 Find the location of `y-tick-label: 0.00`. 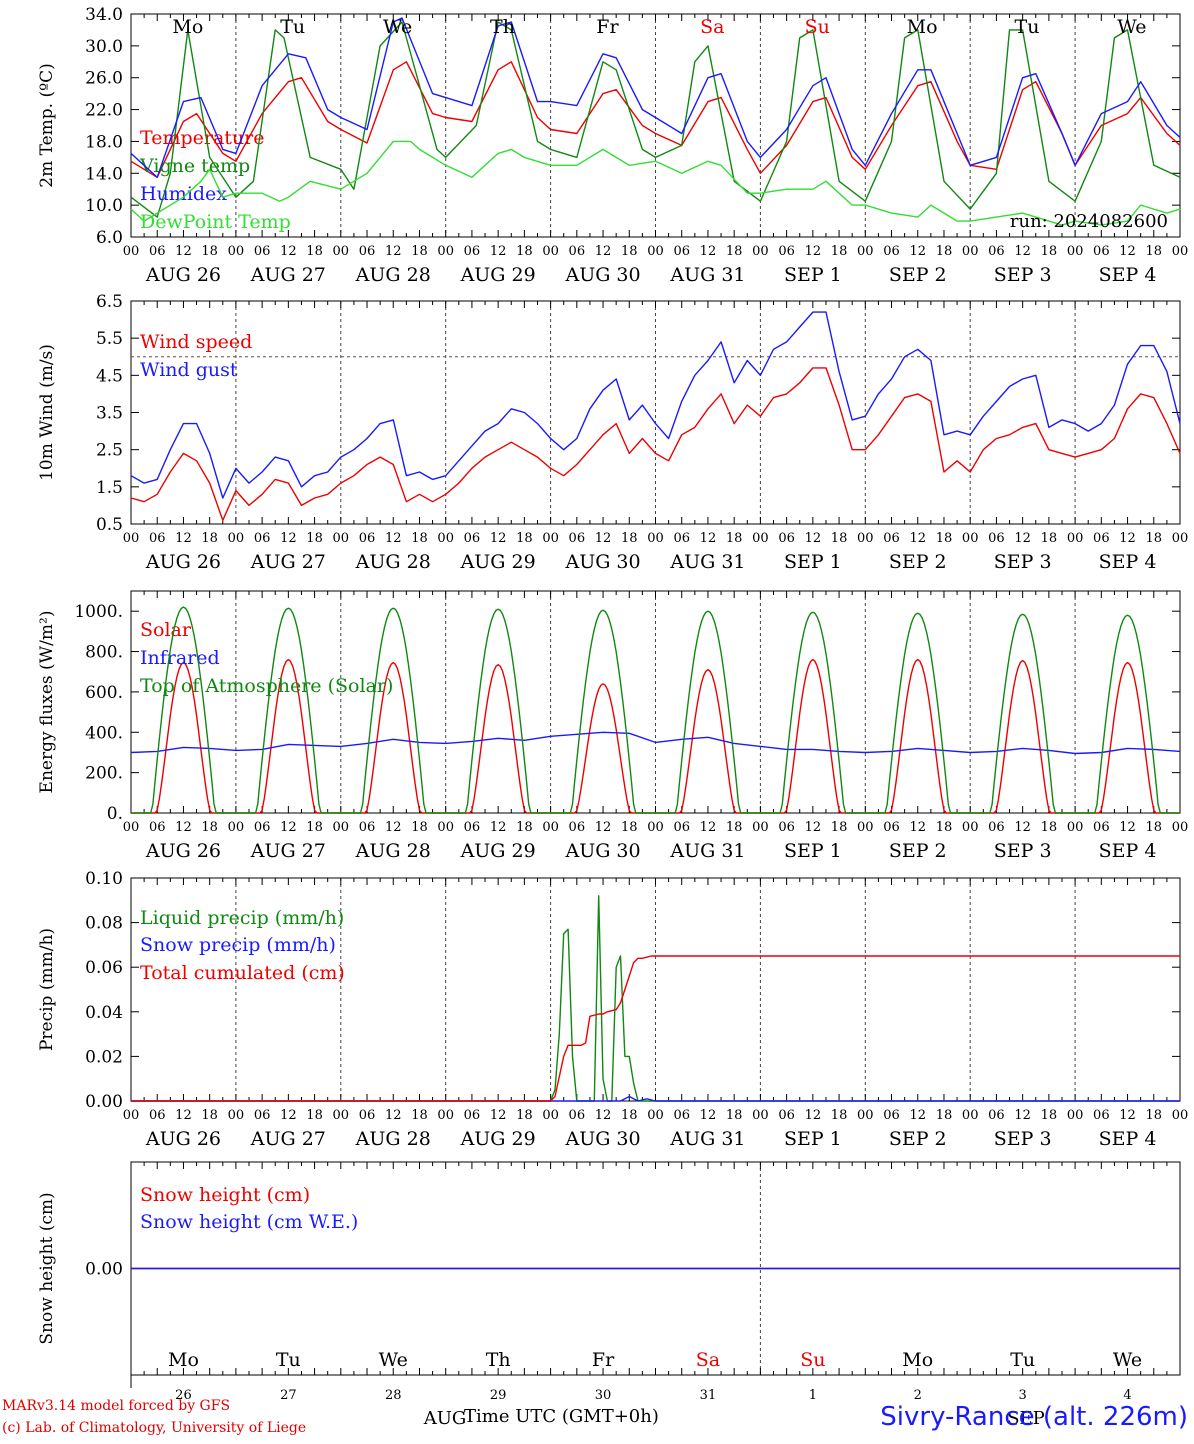

y-tick-label: 0.00 is located at coordinates (104, 1102).